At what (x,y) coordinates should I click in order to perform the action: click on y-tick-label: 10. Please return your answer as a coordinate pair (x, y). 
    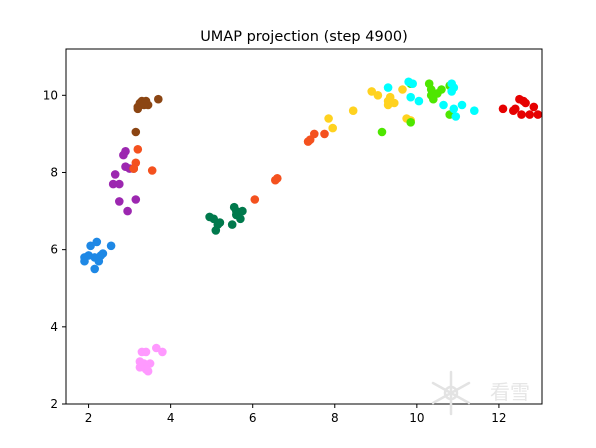
    Looking at the image, I should click on (50, 95).